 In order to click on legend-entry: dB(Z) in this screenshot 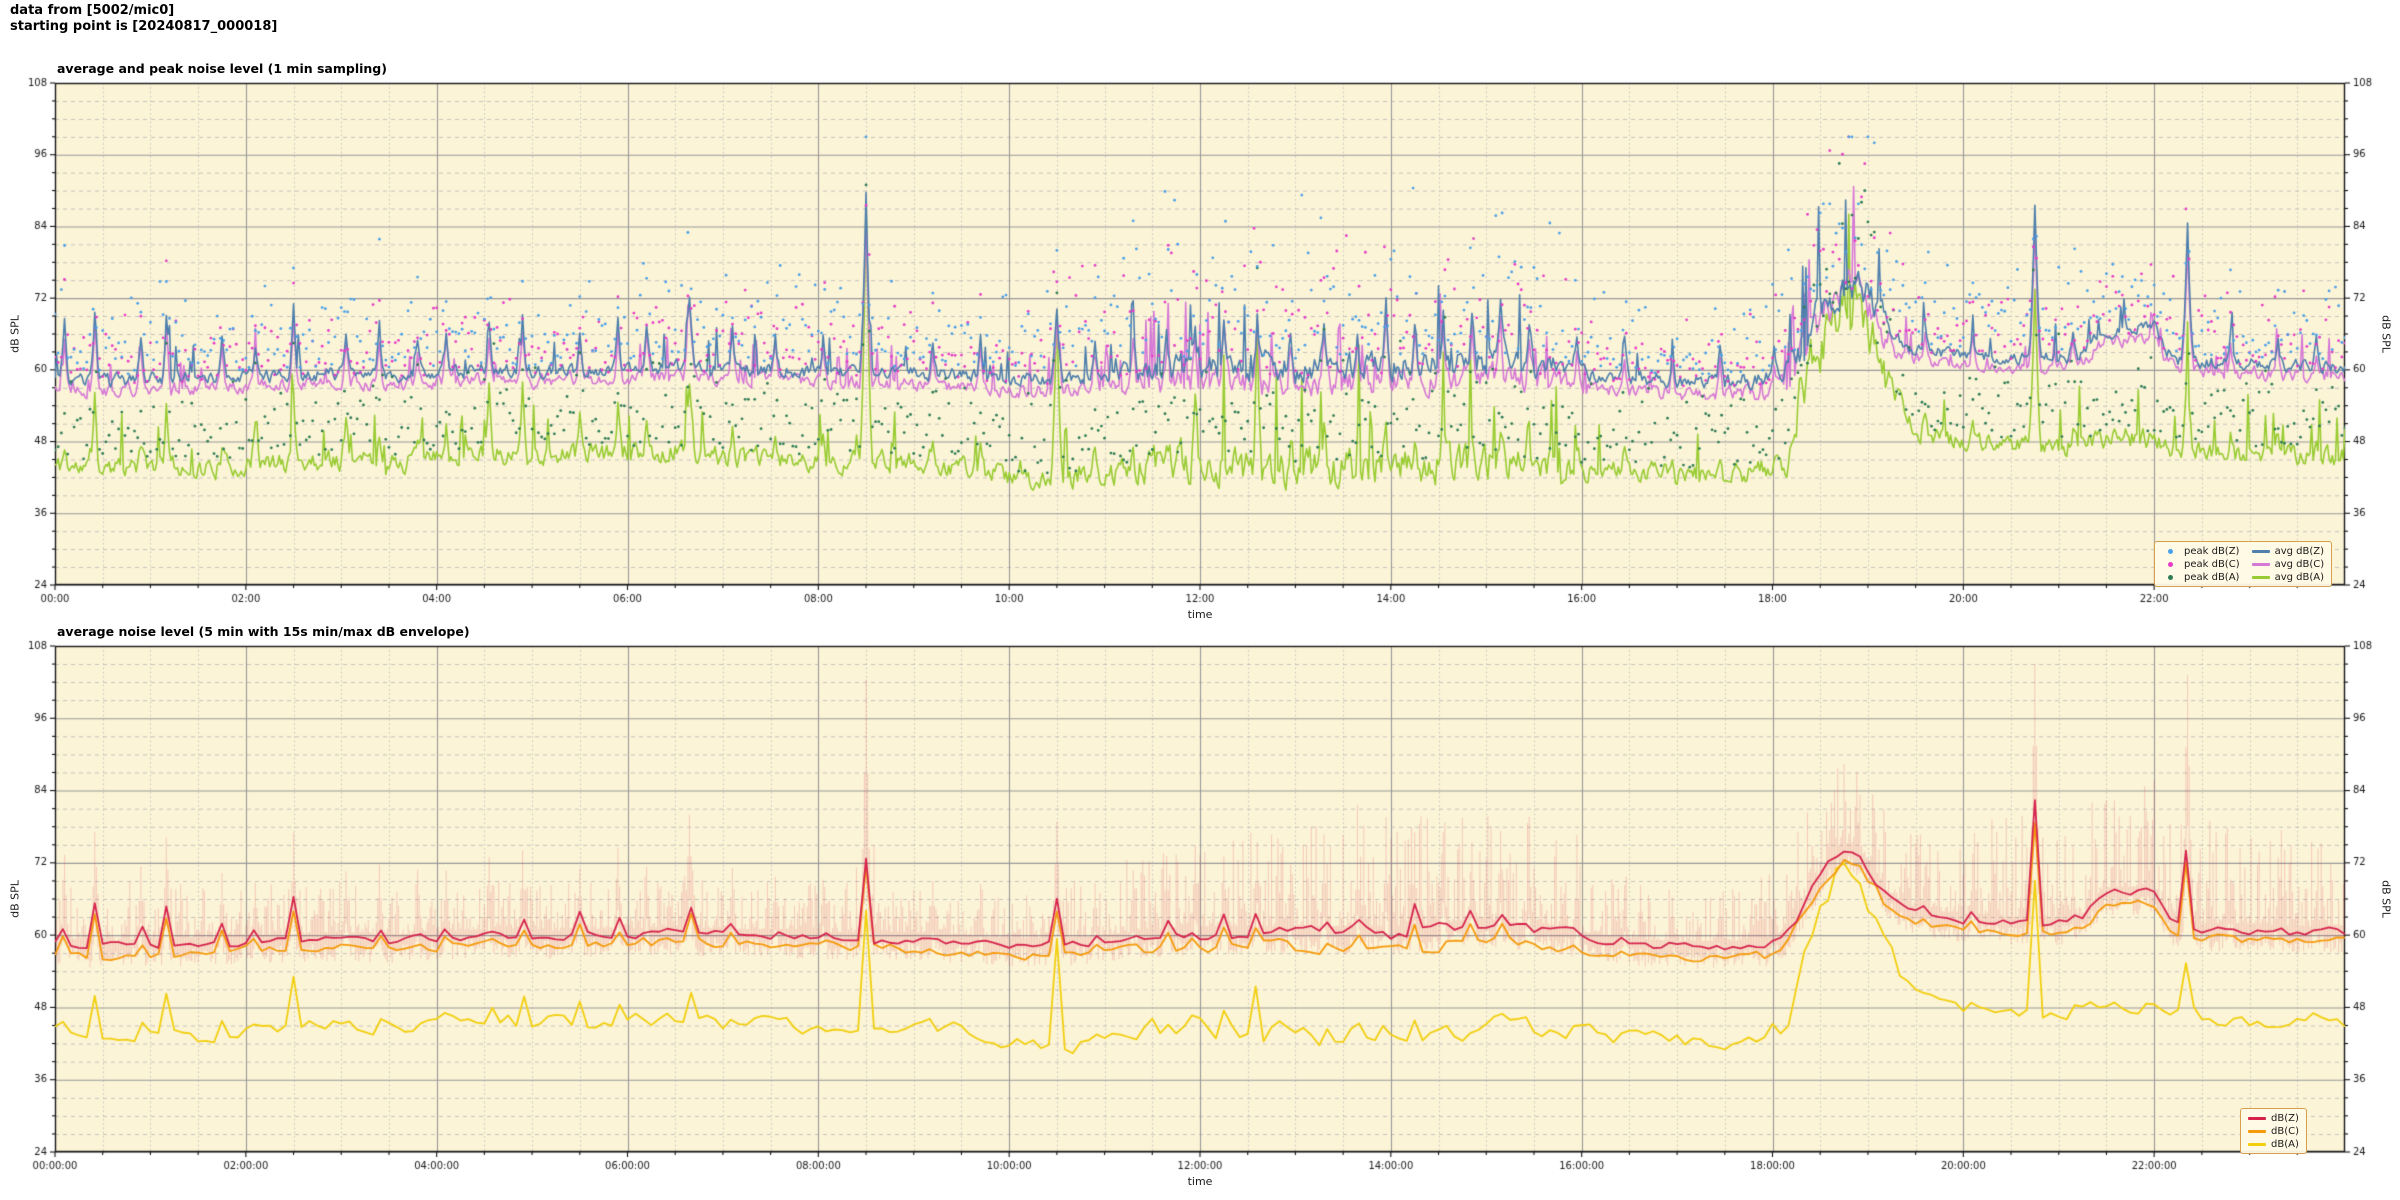, I will do `click(2273, 1118)`.